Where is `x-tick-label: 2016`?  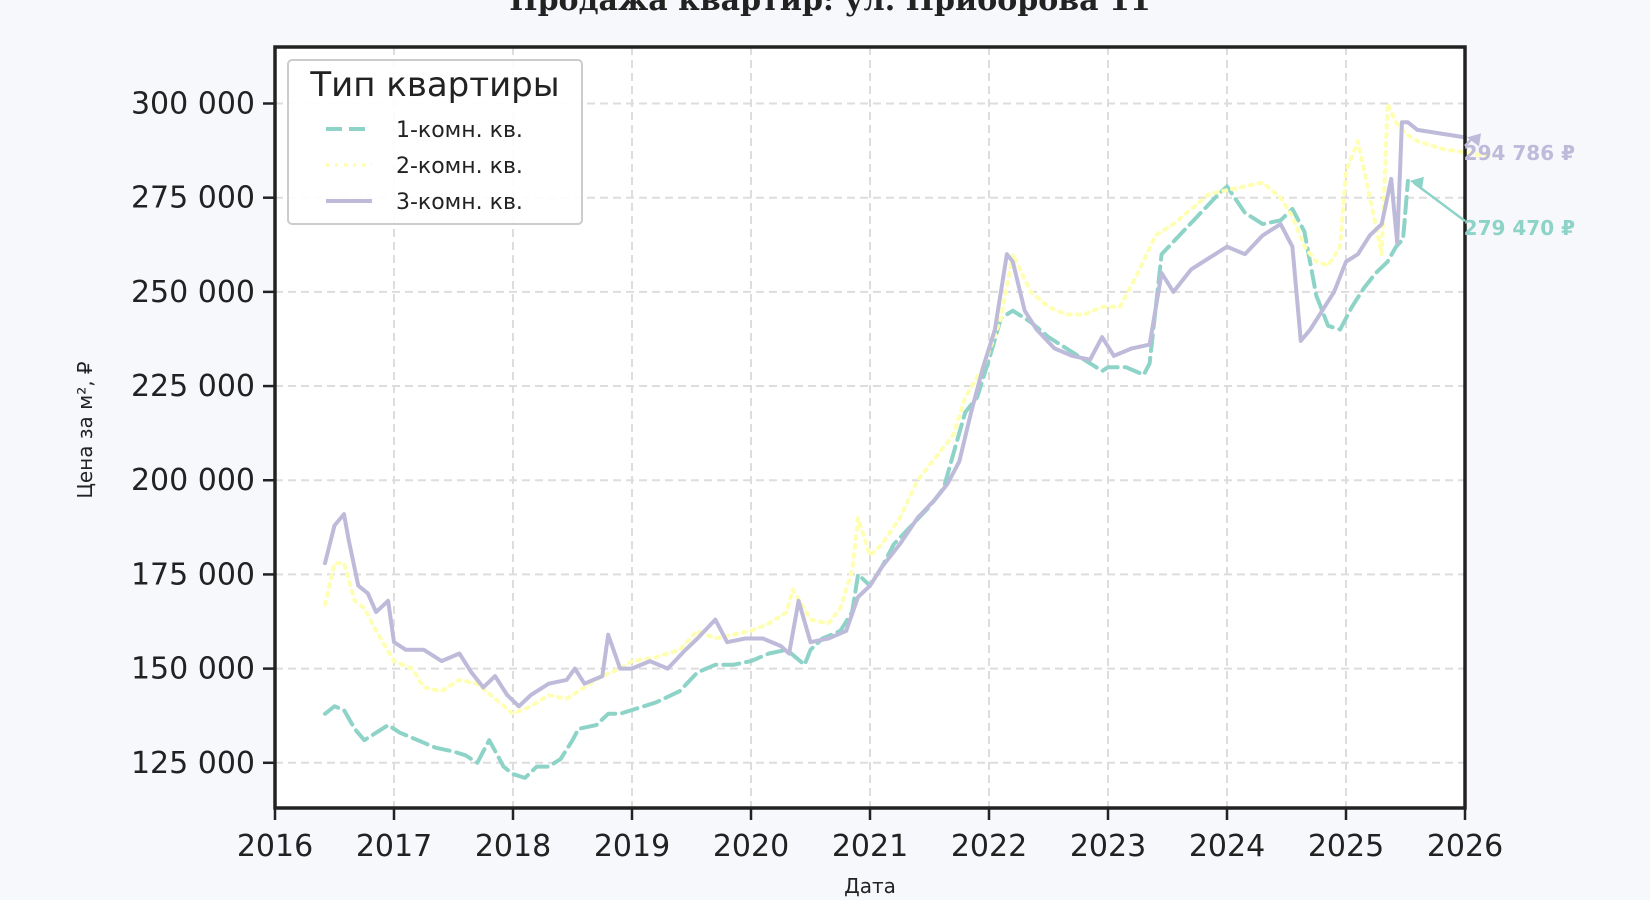 x-tick-label: 2016 is located at coordinates (275, 846).